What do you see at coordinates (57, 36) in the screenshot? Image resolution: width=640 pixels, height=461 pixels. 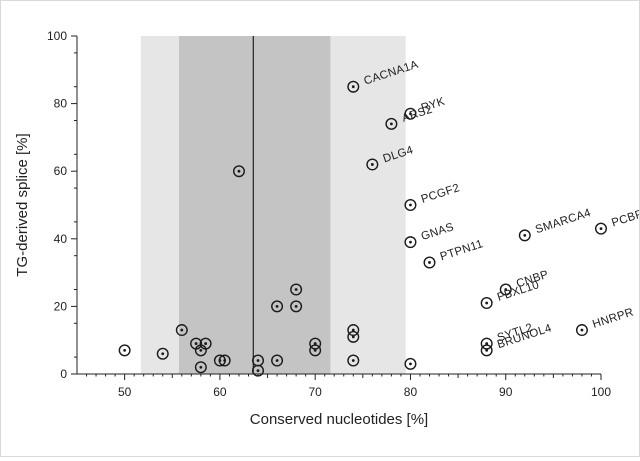 I see `y-tick-label: 100` at bounding box center [57, 36].